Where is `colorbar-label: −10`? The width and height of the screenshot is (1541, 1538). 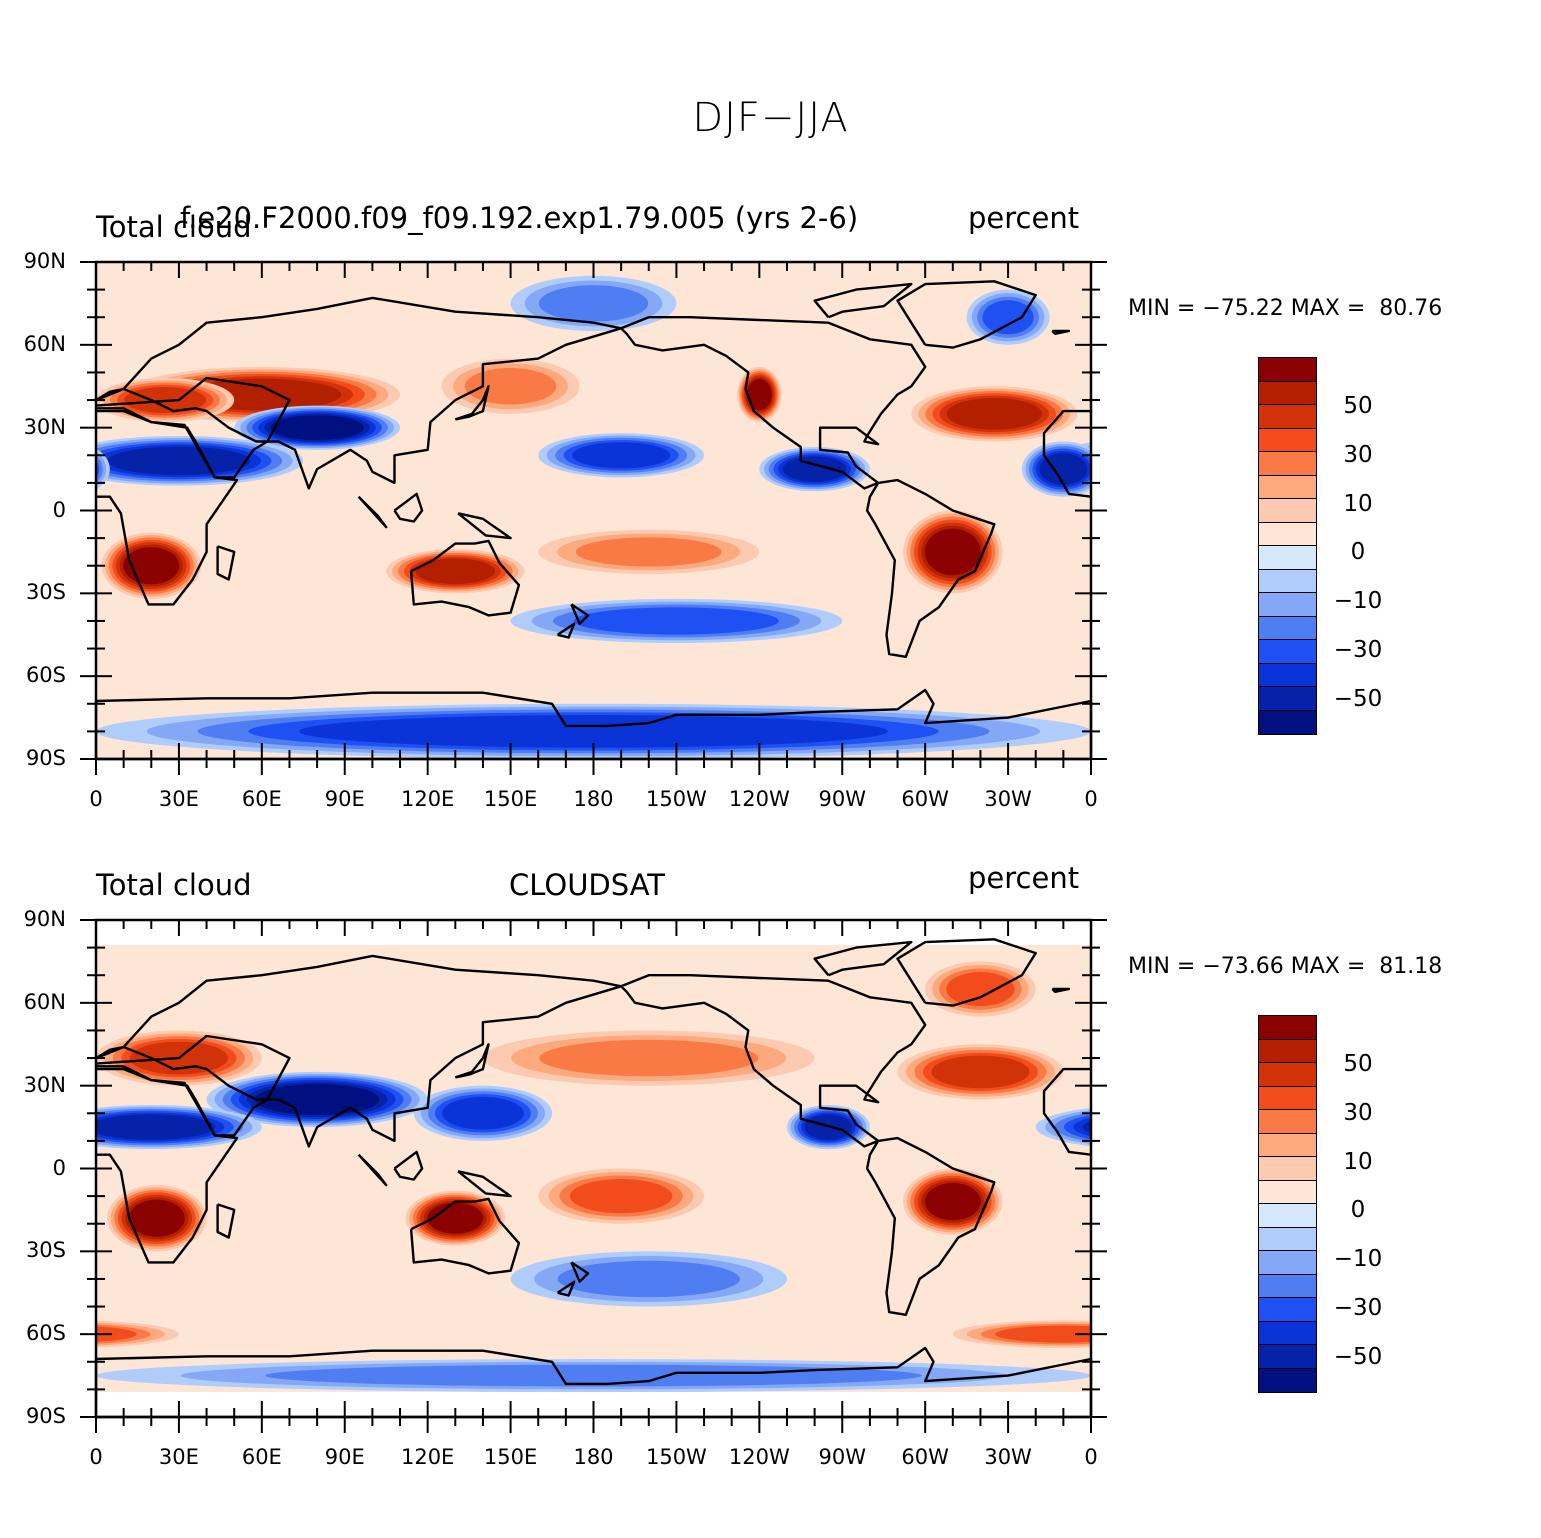
colorbar-label: −10 is located at coordinates (1358, 1259).